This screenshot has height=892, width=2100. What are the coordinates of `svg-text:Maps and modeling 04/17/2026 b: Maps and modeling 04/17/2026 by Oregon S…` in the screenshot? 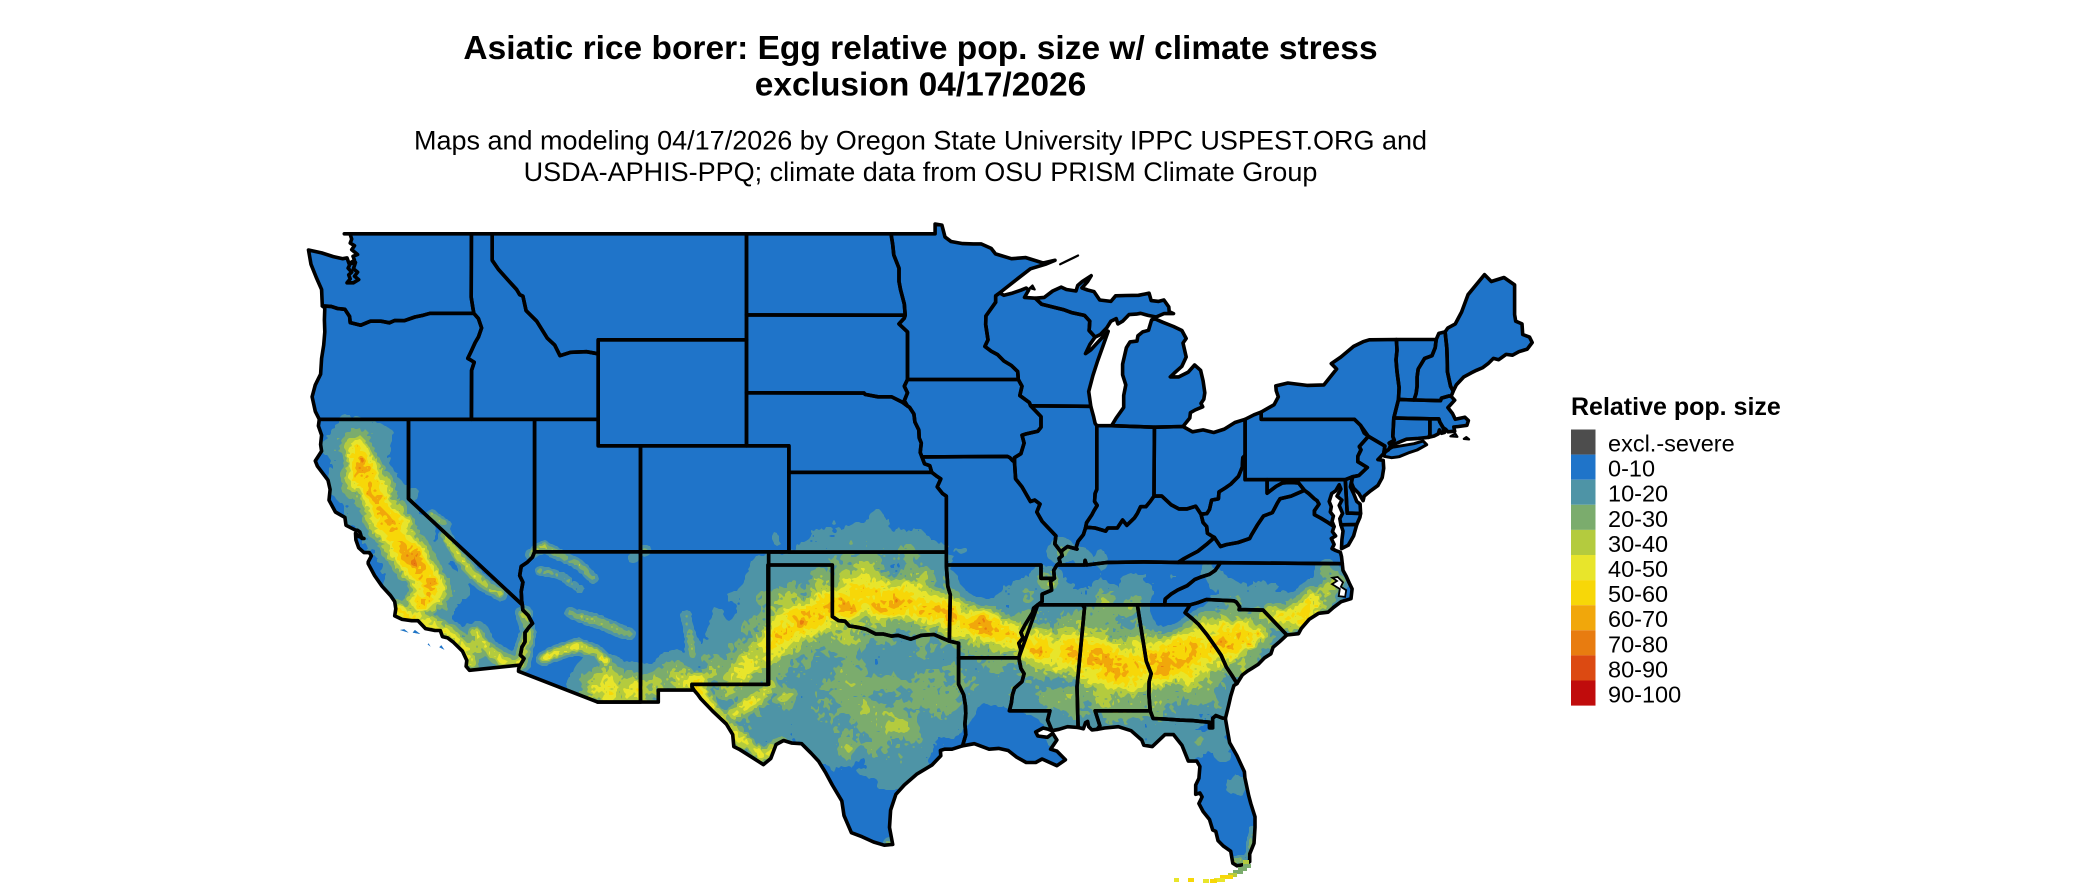 It's located at (920, 141).